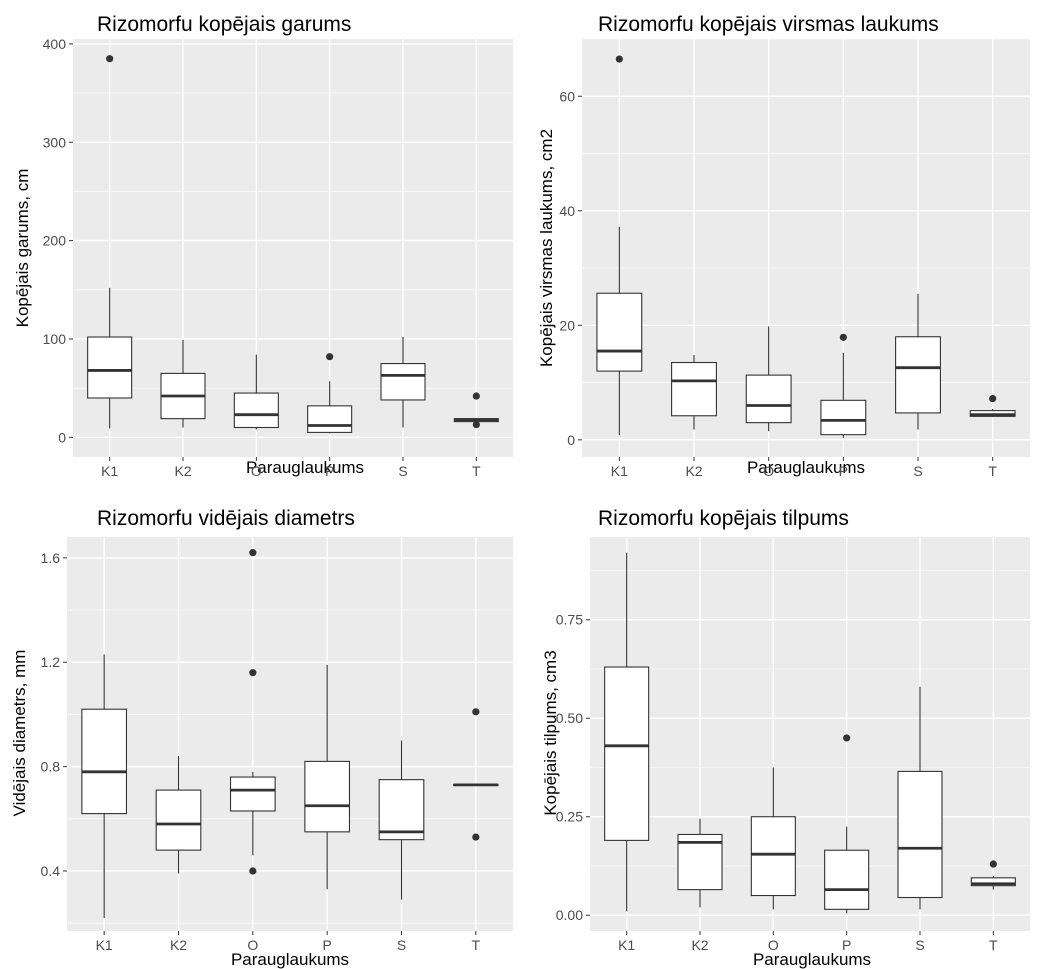  I want to click on y-axis-title: Kopējais virsmas laukums, cm2, so click(546, 248).